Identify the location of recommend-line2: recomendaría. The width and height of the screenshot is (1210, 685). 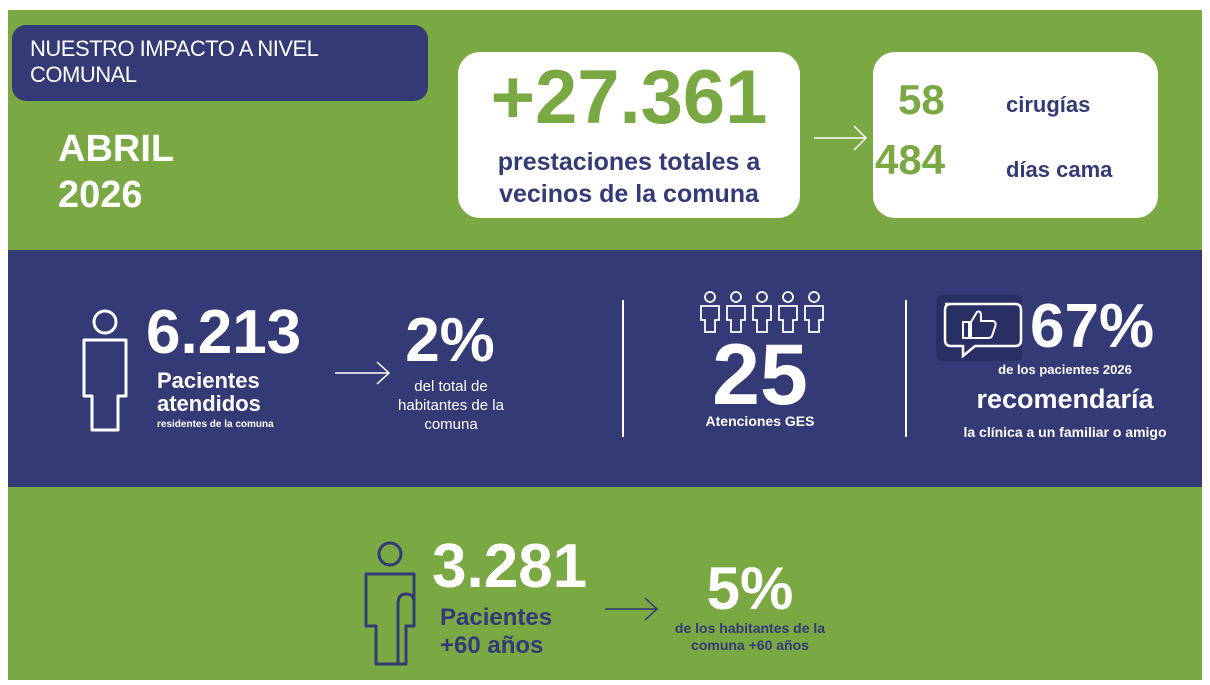
(1065, 399).